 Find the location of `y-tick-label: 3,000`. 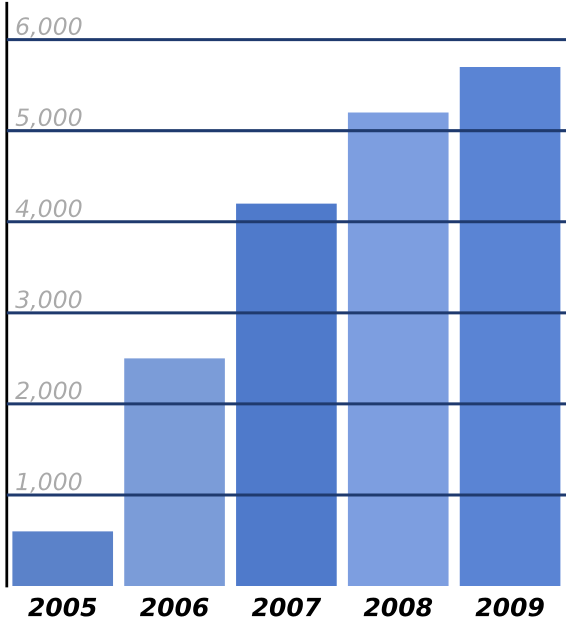

y-tick-label: 3,000 is located at coordinates (48, 300).